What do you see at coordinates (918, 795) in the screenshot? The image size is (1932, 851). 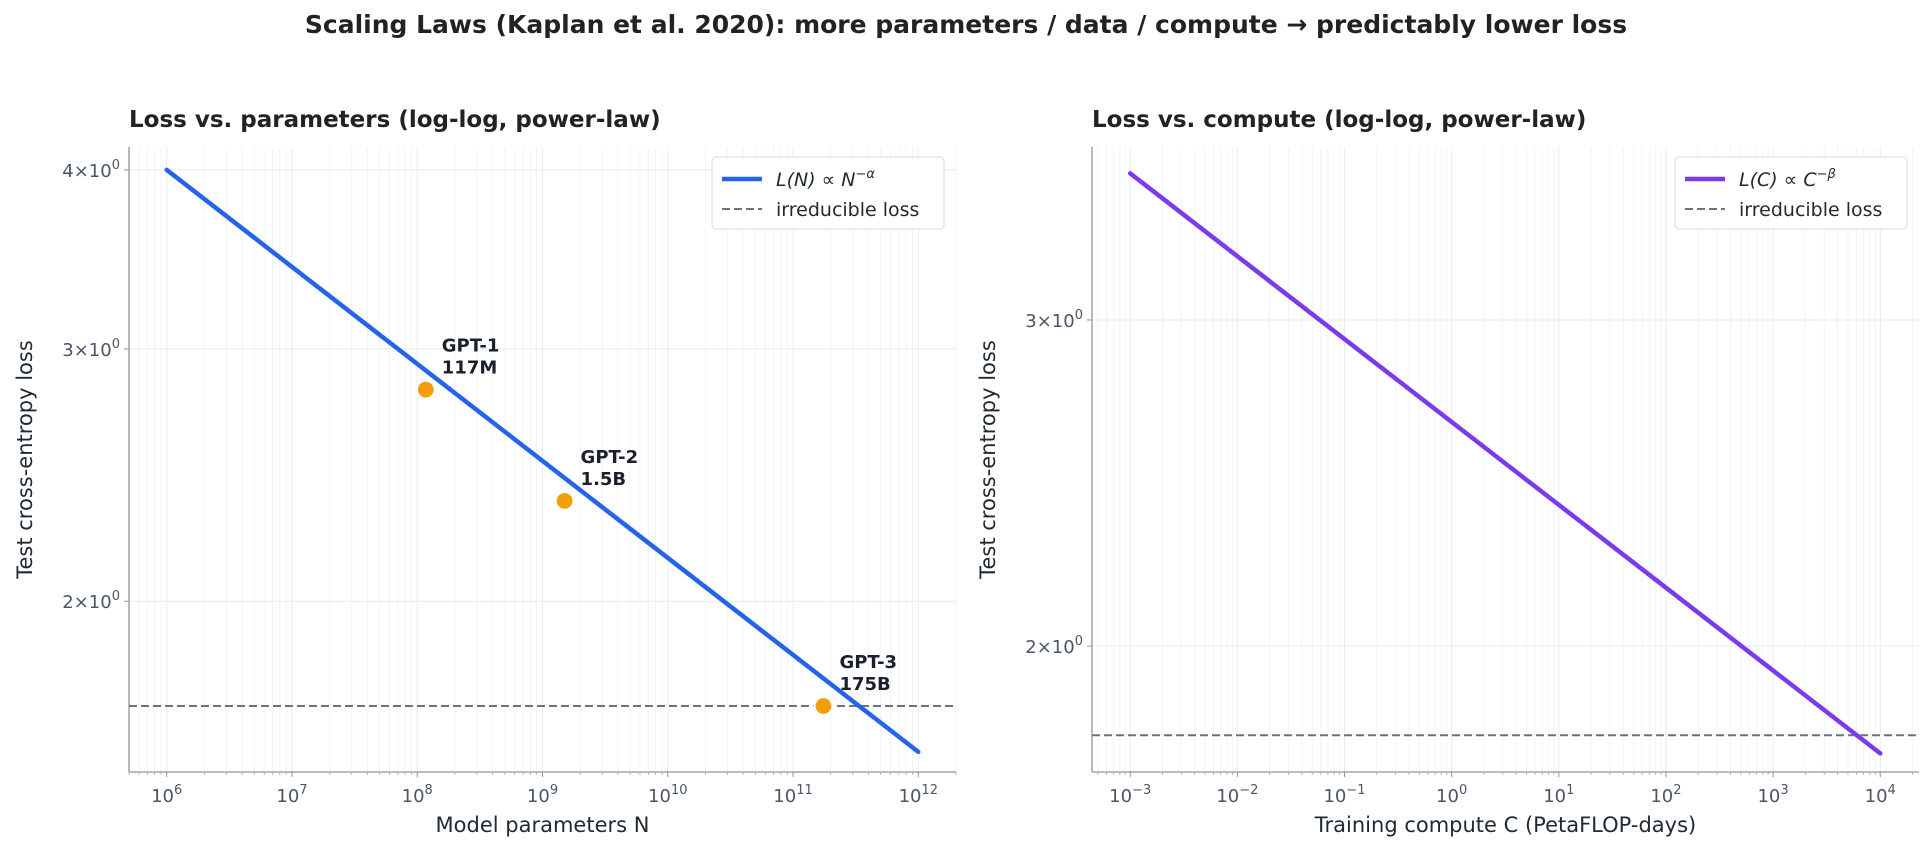 I see `panel1-x-tick-label: 10¹²` at bounding box center [918, 795].